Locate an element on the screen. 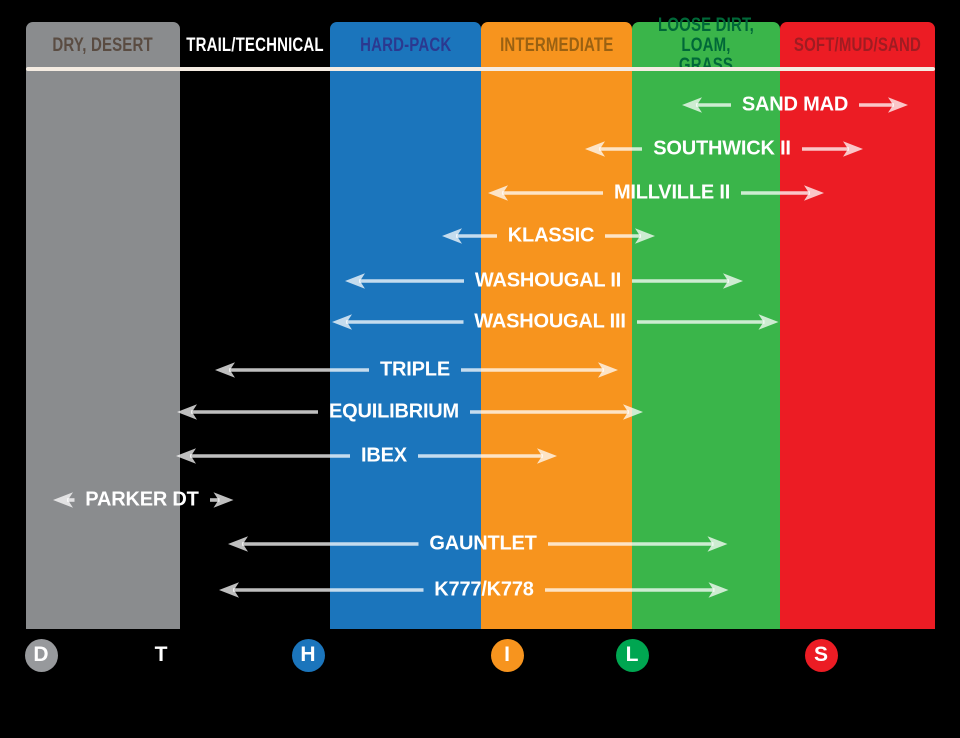  terrain-badge-letter: D is located at coordinates (41, 654).